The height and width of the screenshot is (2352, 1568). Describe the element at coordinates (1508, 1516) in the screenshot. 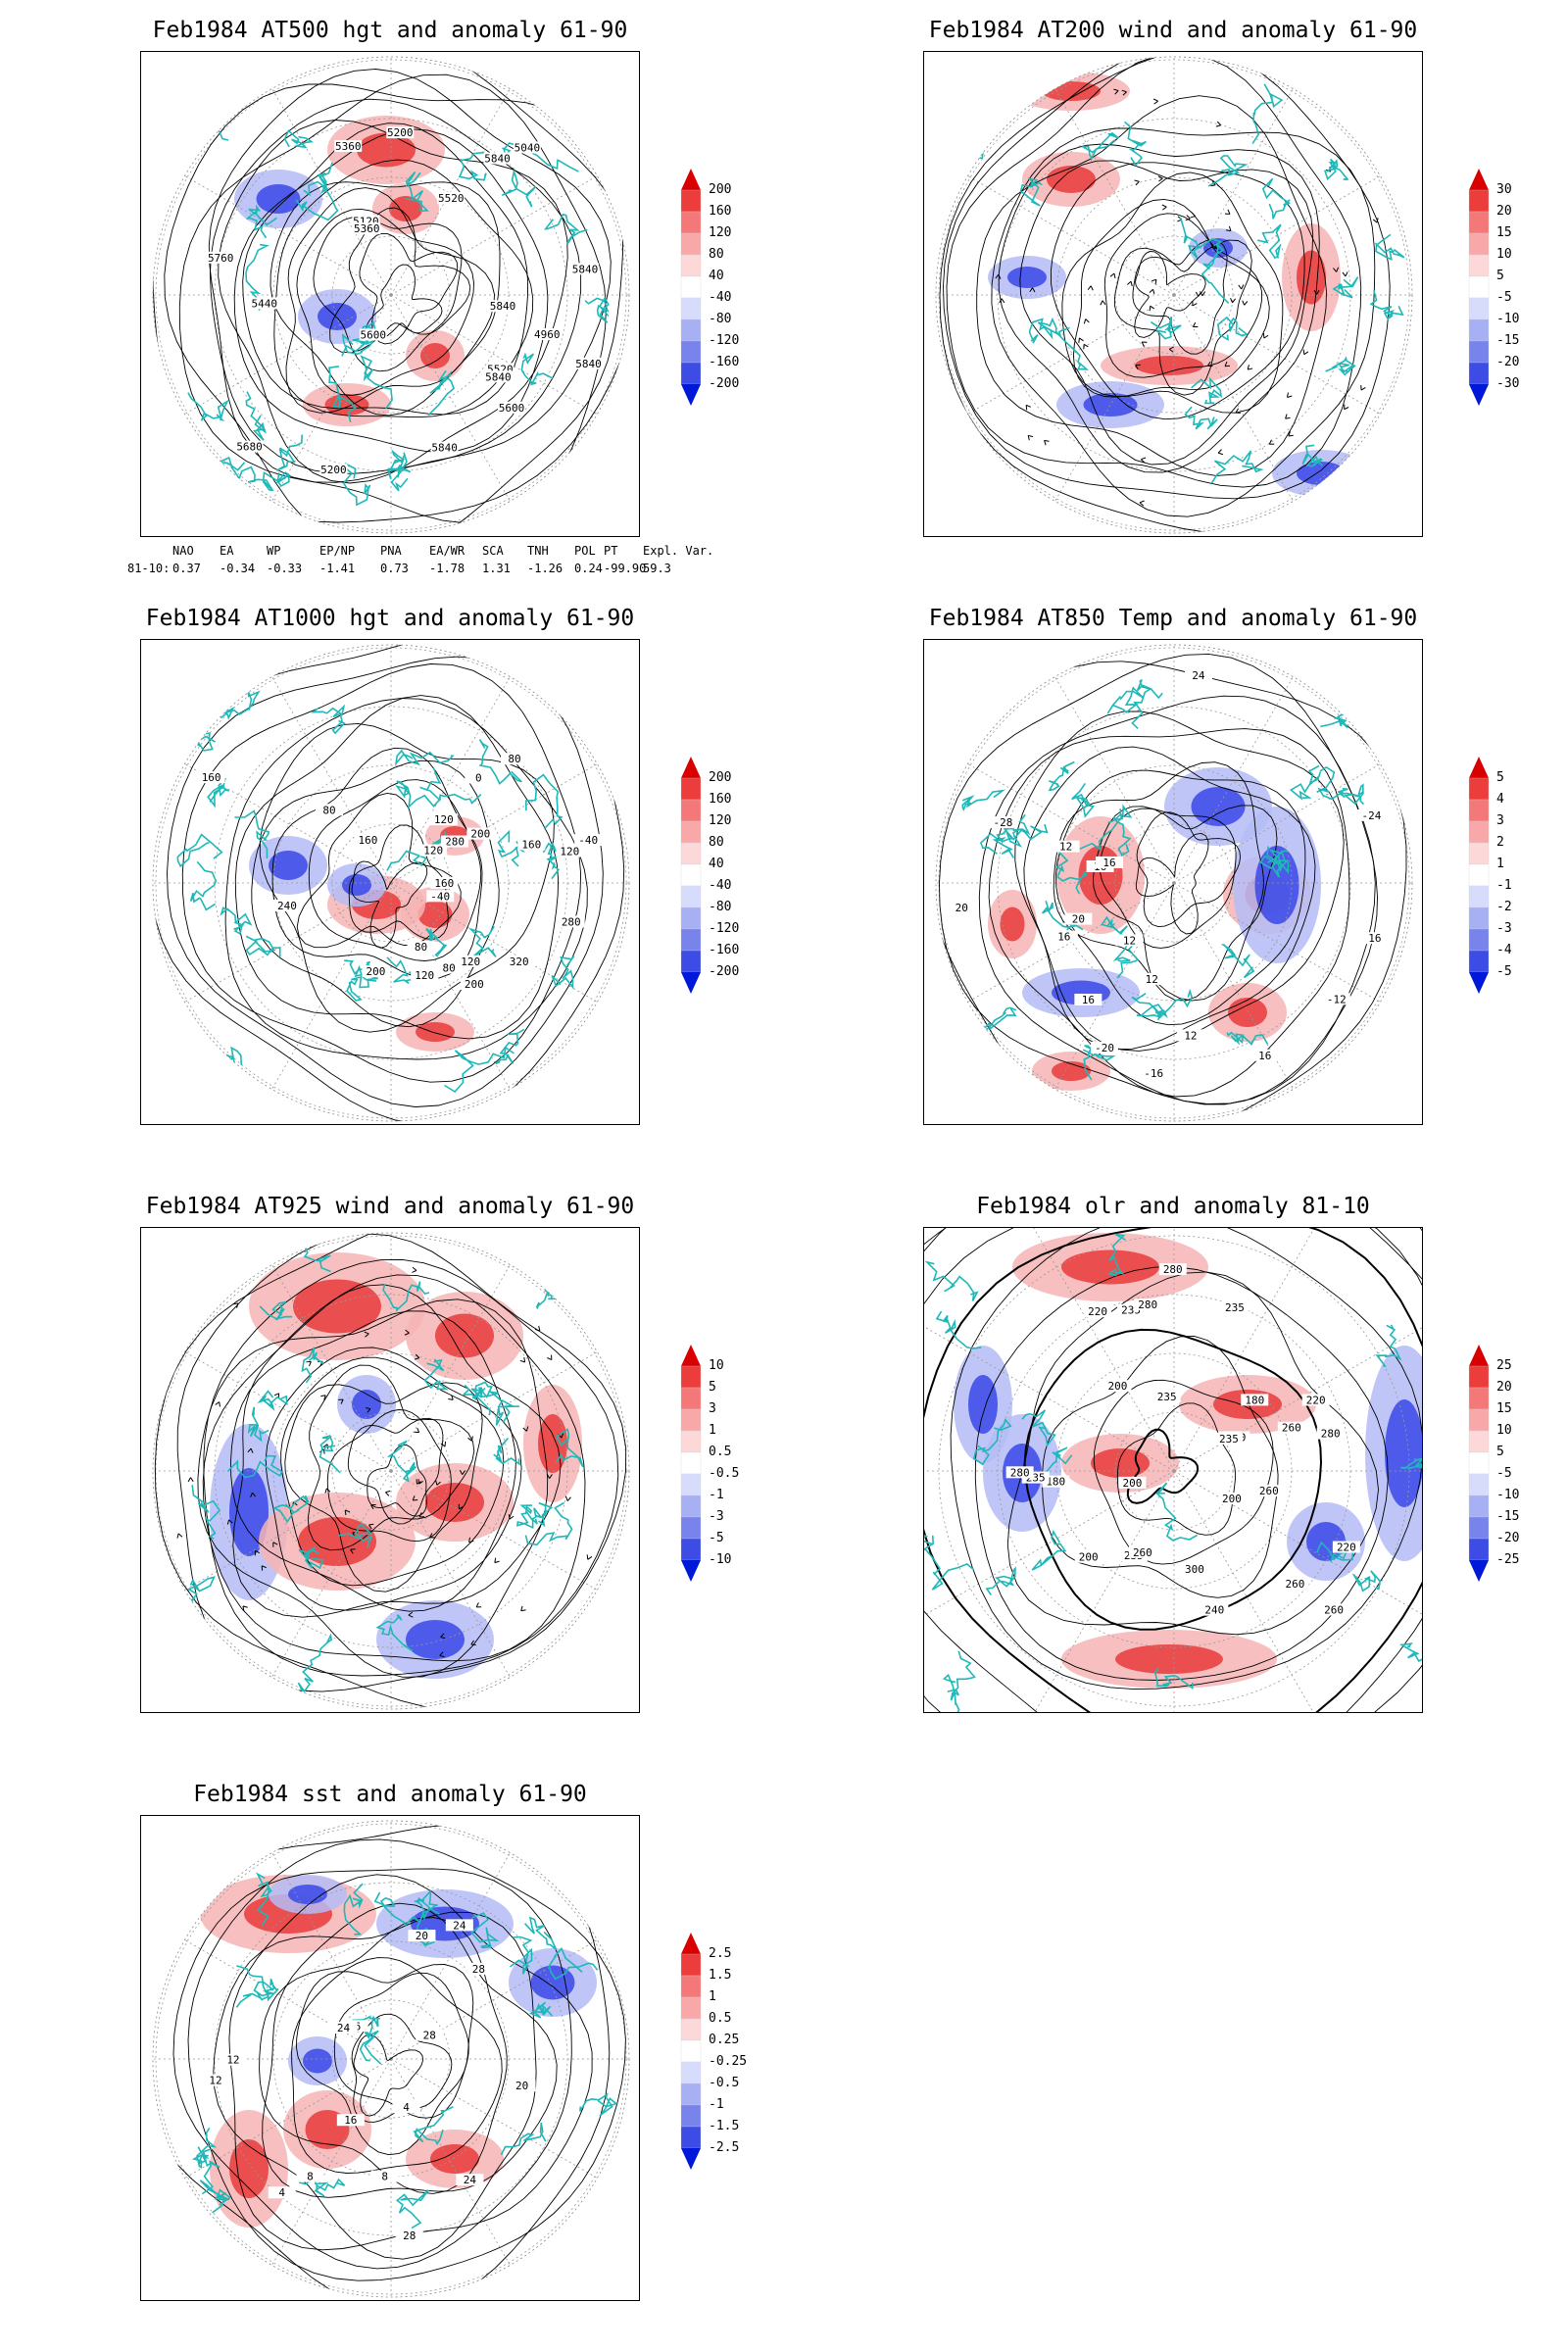

I see `colorbar-tick-label: -15` at that location.